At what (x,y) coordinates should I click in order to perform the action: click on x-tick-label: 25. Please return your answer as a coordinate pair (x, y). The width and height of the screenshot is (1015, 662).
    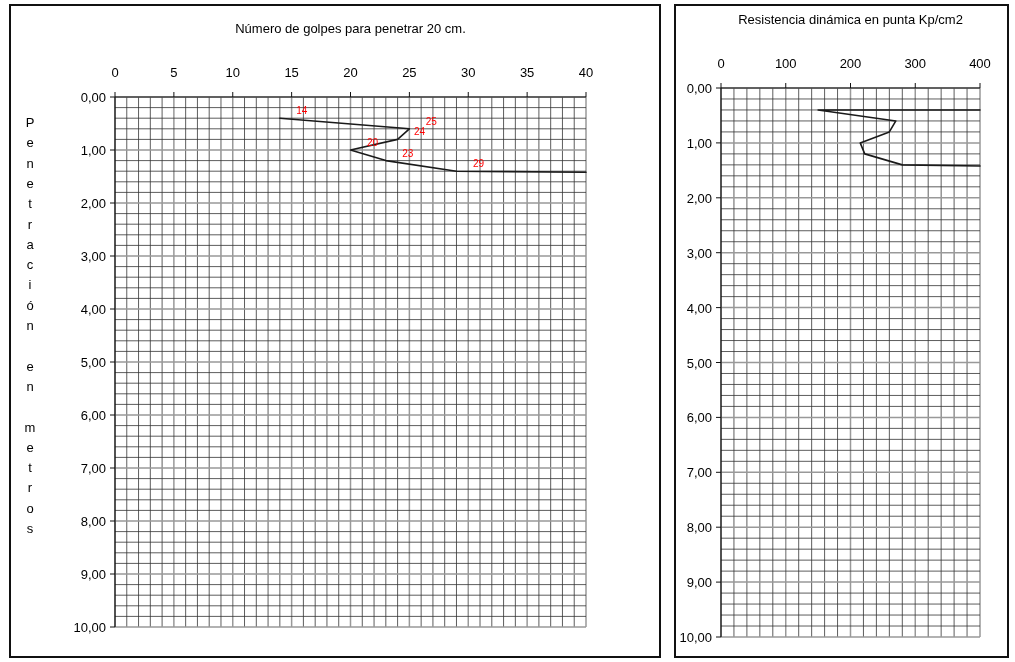
    Looking at the image, I should click on (409, 72).